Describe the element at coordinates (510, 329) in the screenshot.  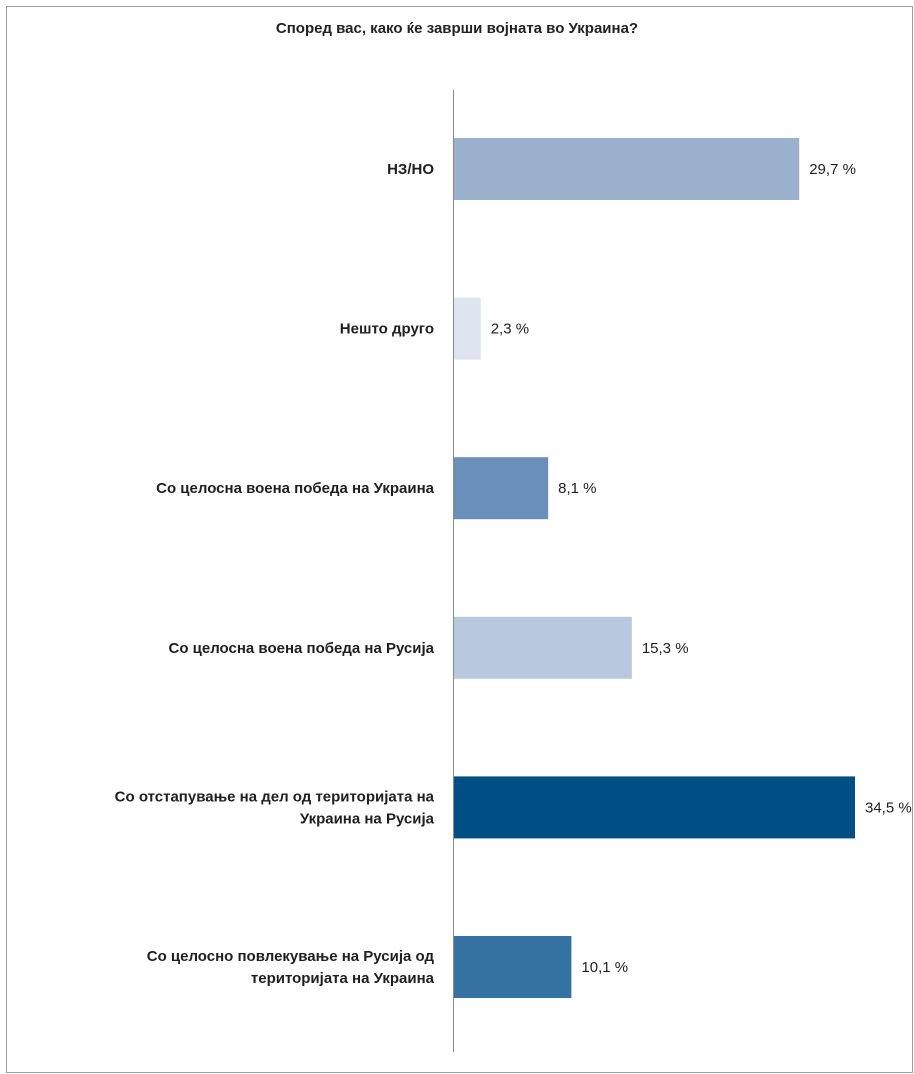
I see `data-label-2: 2,3 %` at that location.